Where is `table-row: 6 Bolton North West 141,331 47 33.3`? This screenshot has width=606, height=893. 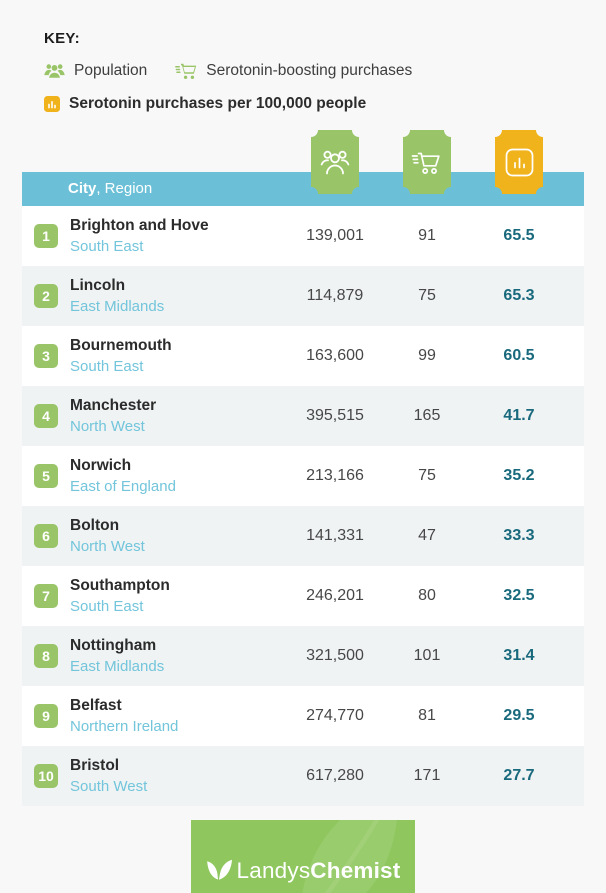 table-row: 6 Bolton North West 141,331 47 33.3 is located at coordinates (303, 536).